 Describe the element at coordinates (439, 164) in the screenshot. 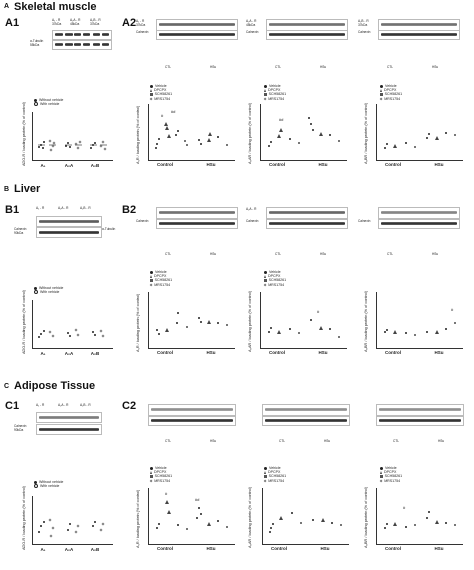

I see `a2-p3-x-hsu: HSu` at that location.